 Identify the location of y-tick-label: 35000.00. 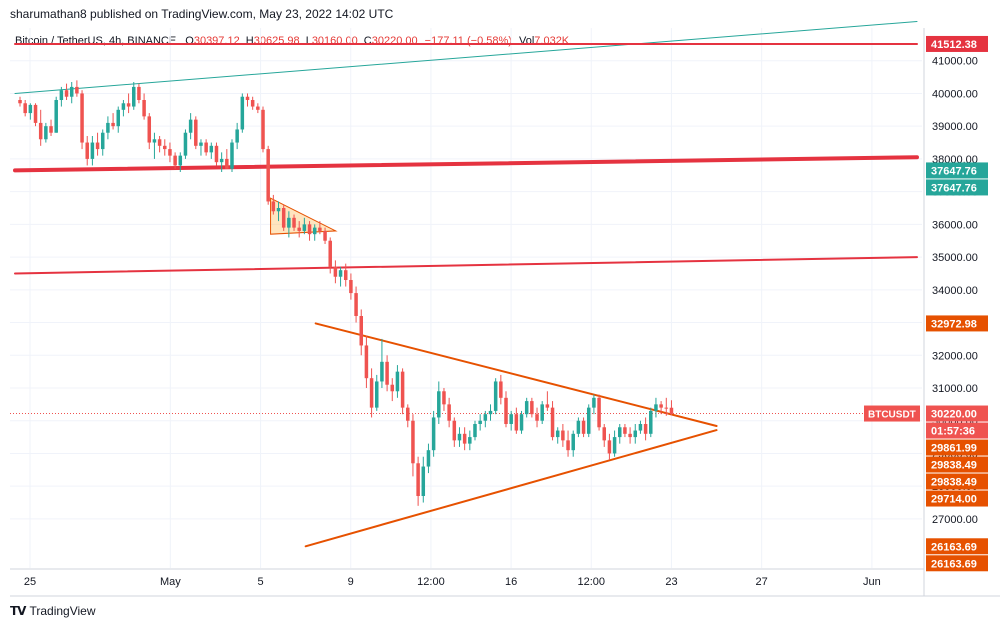
(955, 258).